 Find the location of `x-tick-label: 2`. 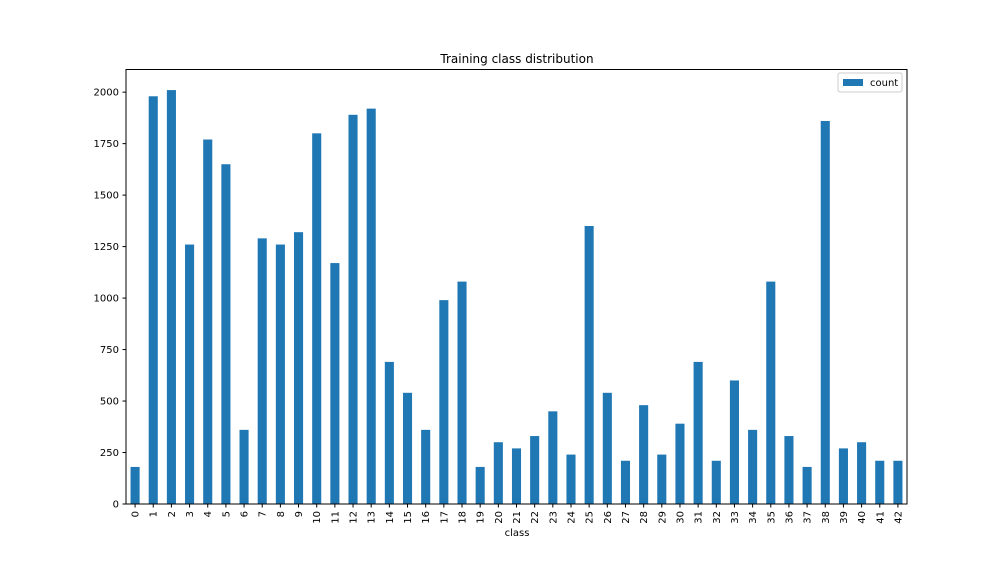

x-tick-label: 2 is located at coordinates (172, 514).